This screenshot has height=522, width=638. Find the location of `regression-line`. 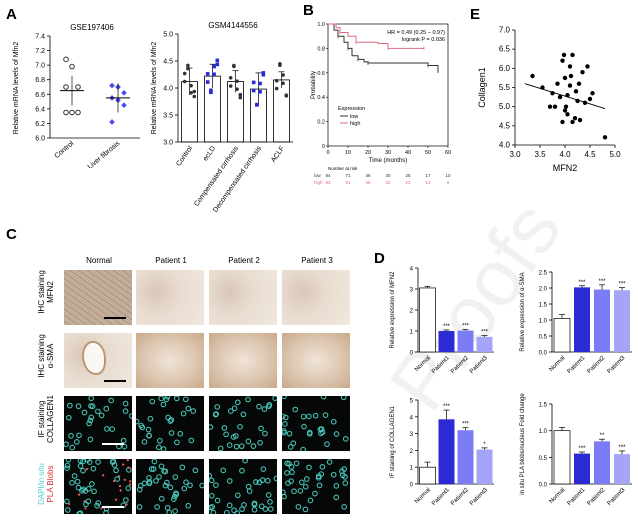

regression-line is located at coordinates (565, 96).